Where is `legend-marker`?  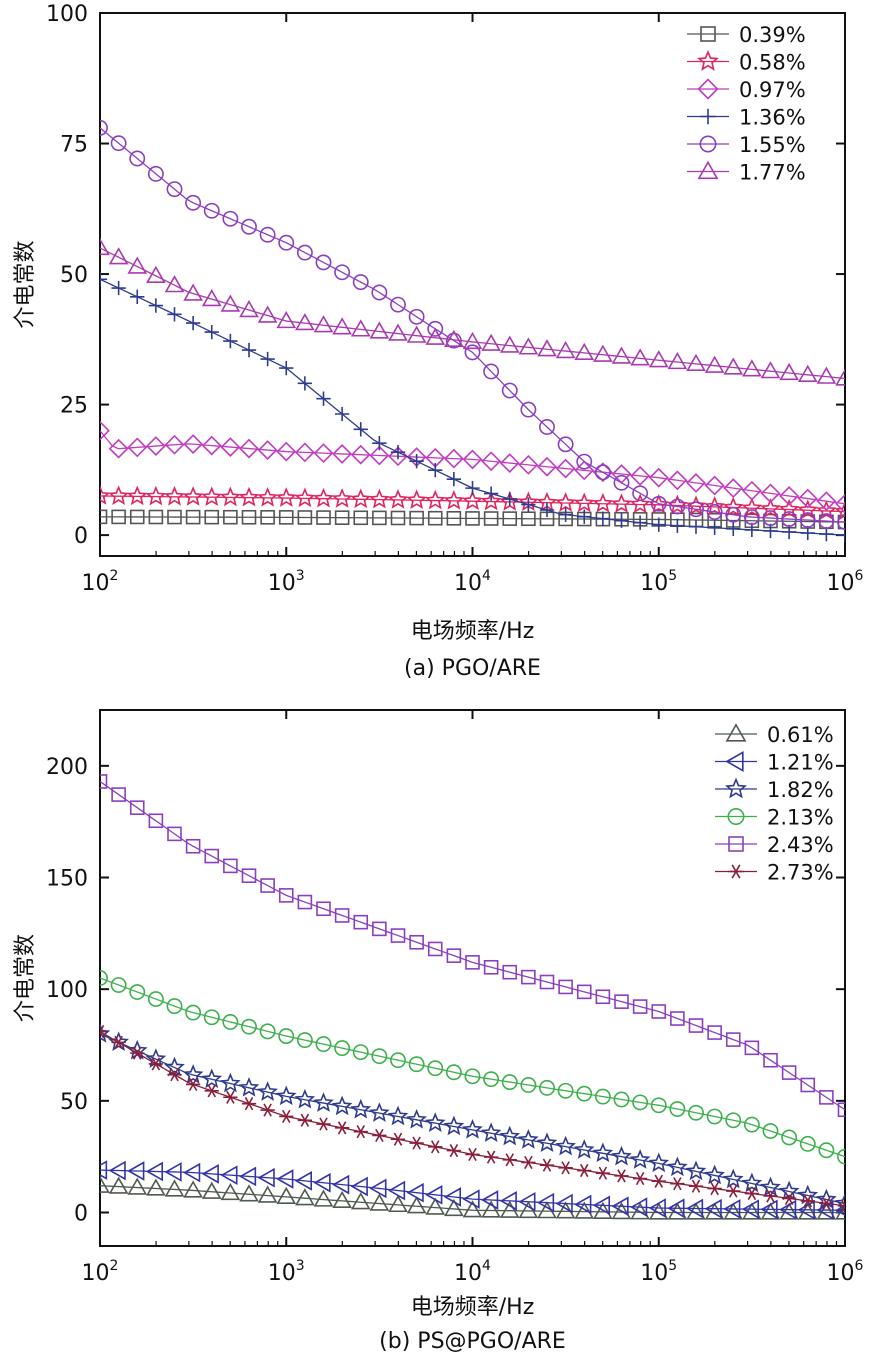
legend-marker is located at coordinates (736, 871).